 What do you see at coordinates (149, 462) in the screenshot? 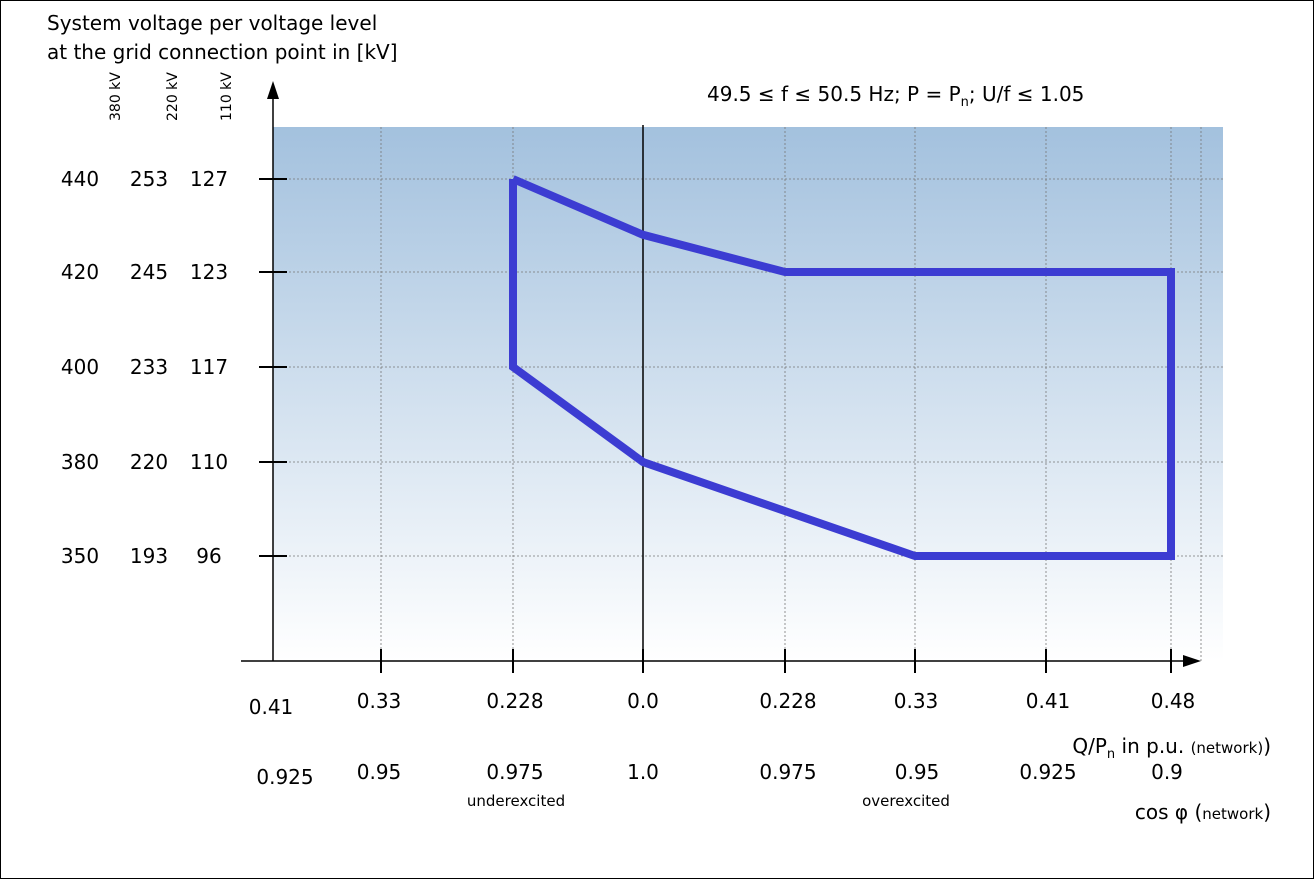
I see `y-tick-label: 220` at bounding box center [149, 462].